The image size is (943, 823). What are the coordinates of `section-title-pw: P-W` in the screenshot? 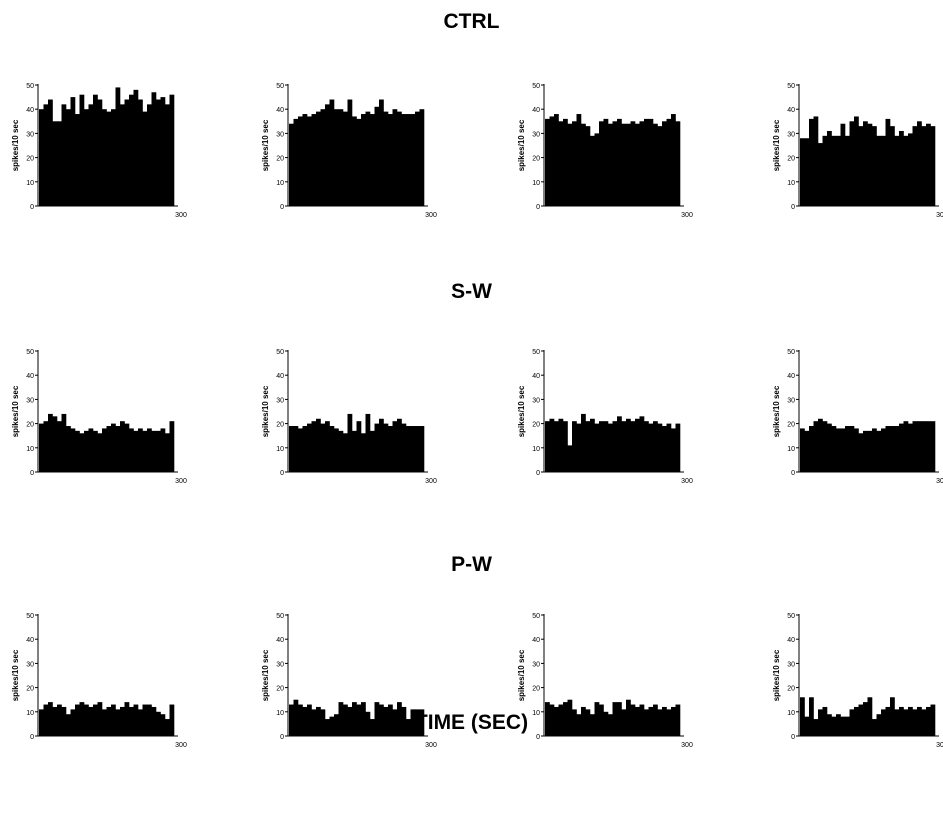 It's located at (471, 564).